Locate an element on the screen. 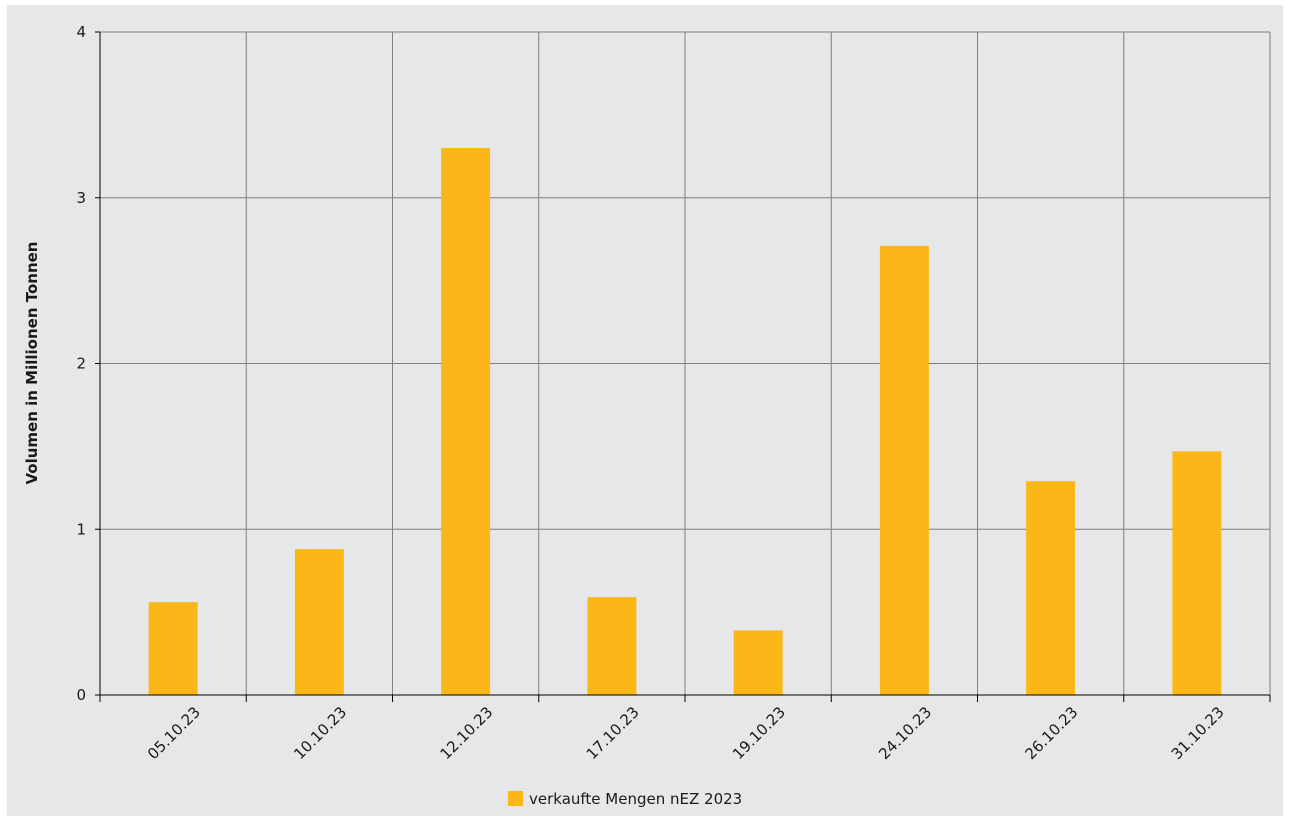 The image size is (1290, 821). y-tick-label: 3 is located at coordinates (81, 198).